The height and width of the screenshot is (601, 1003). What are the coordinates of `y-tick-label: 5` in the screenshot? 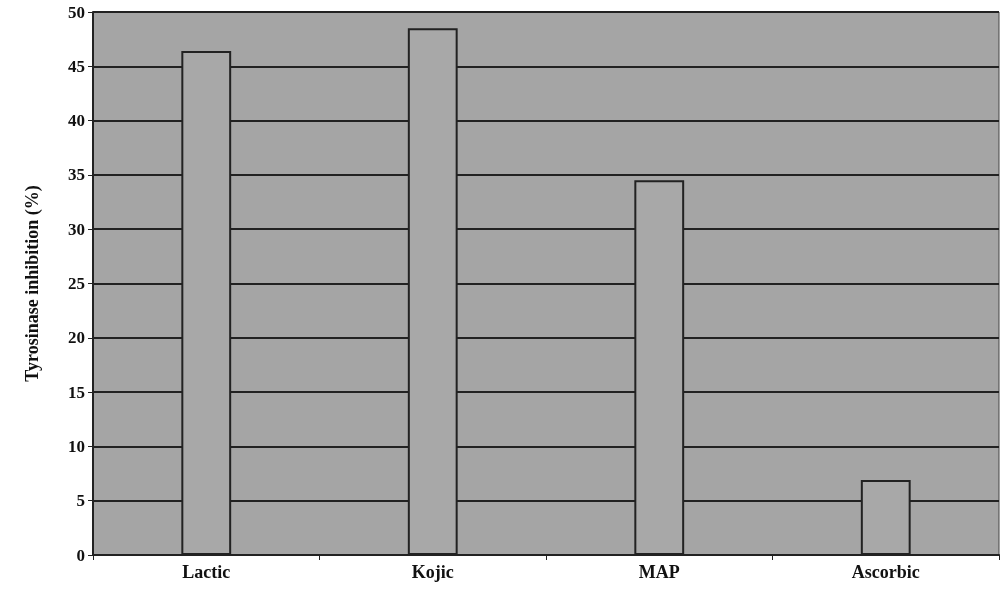 It's located at (80, 501).